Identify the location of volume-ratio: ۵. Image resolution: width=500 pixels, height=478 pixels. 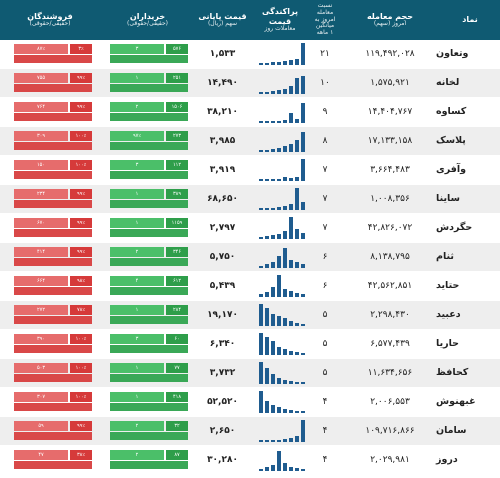
(325, 314).